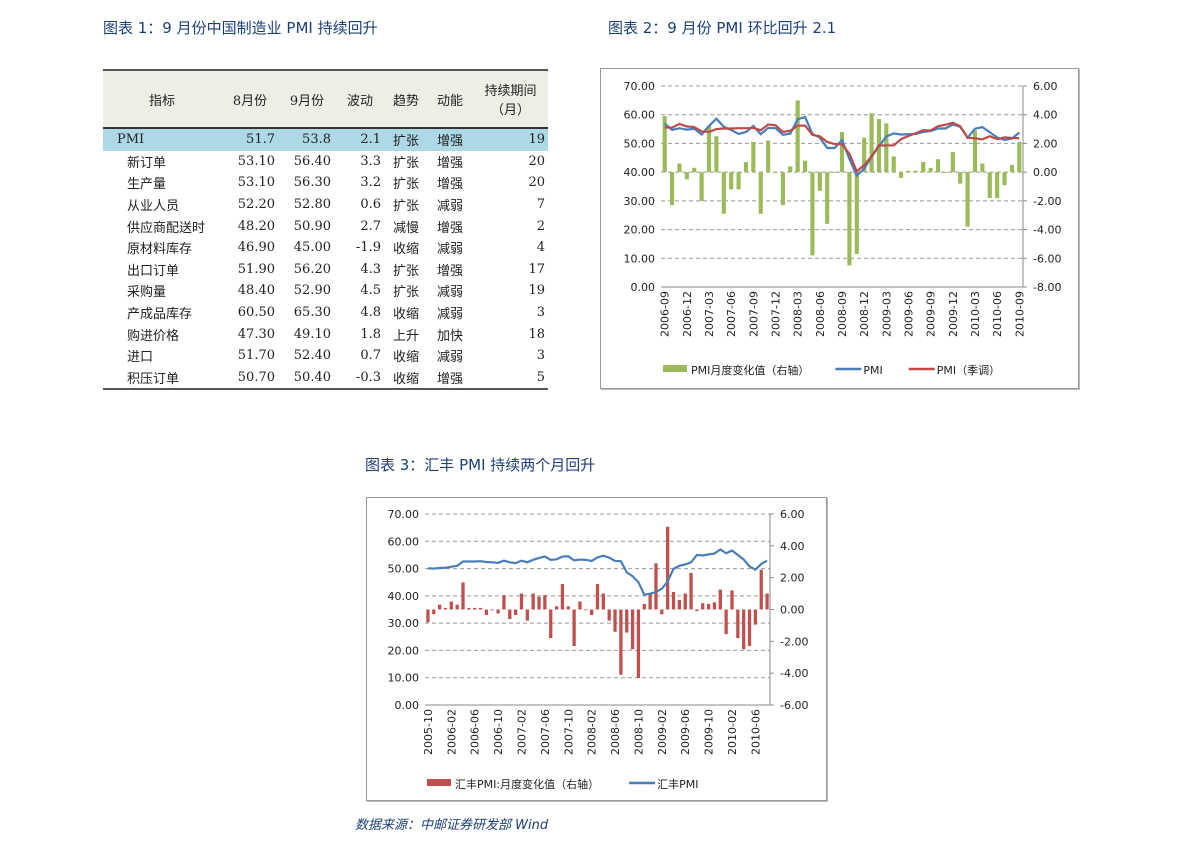  Describe the element at coordinates (256, 161) in the screenshot. I see `table-cell: 53.10` at that location.